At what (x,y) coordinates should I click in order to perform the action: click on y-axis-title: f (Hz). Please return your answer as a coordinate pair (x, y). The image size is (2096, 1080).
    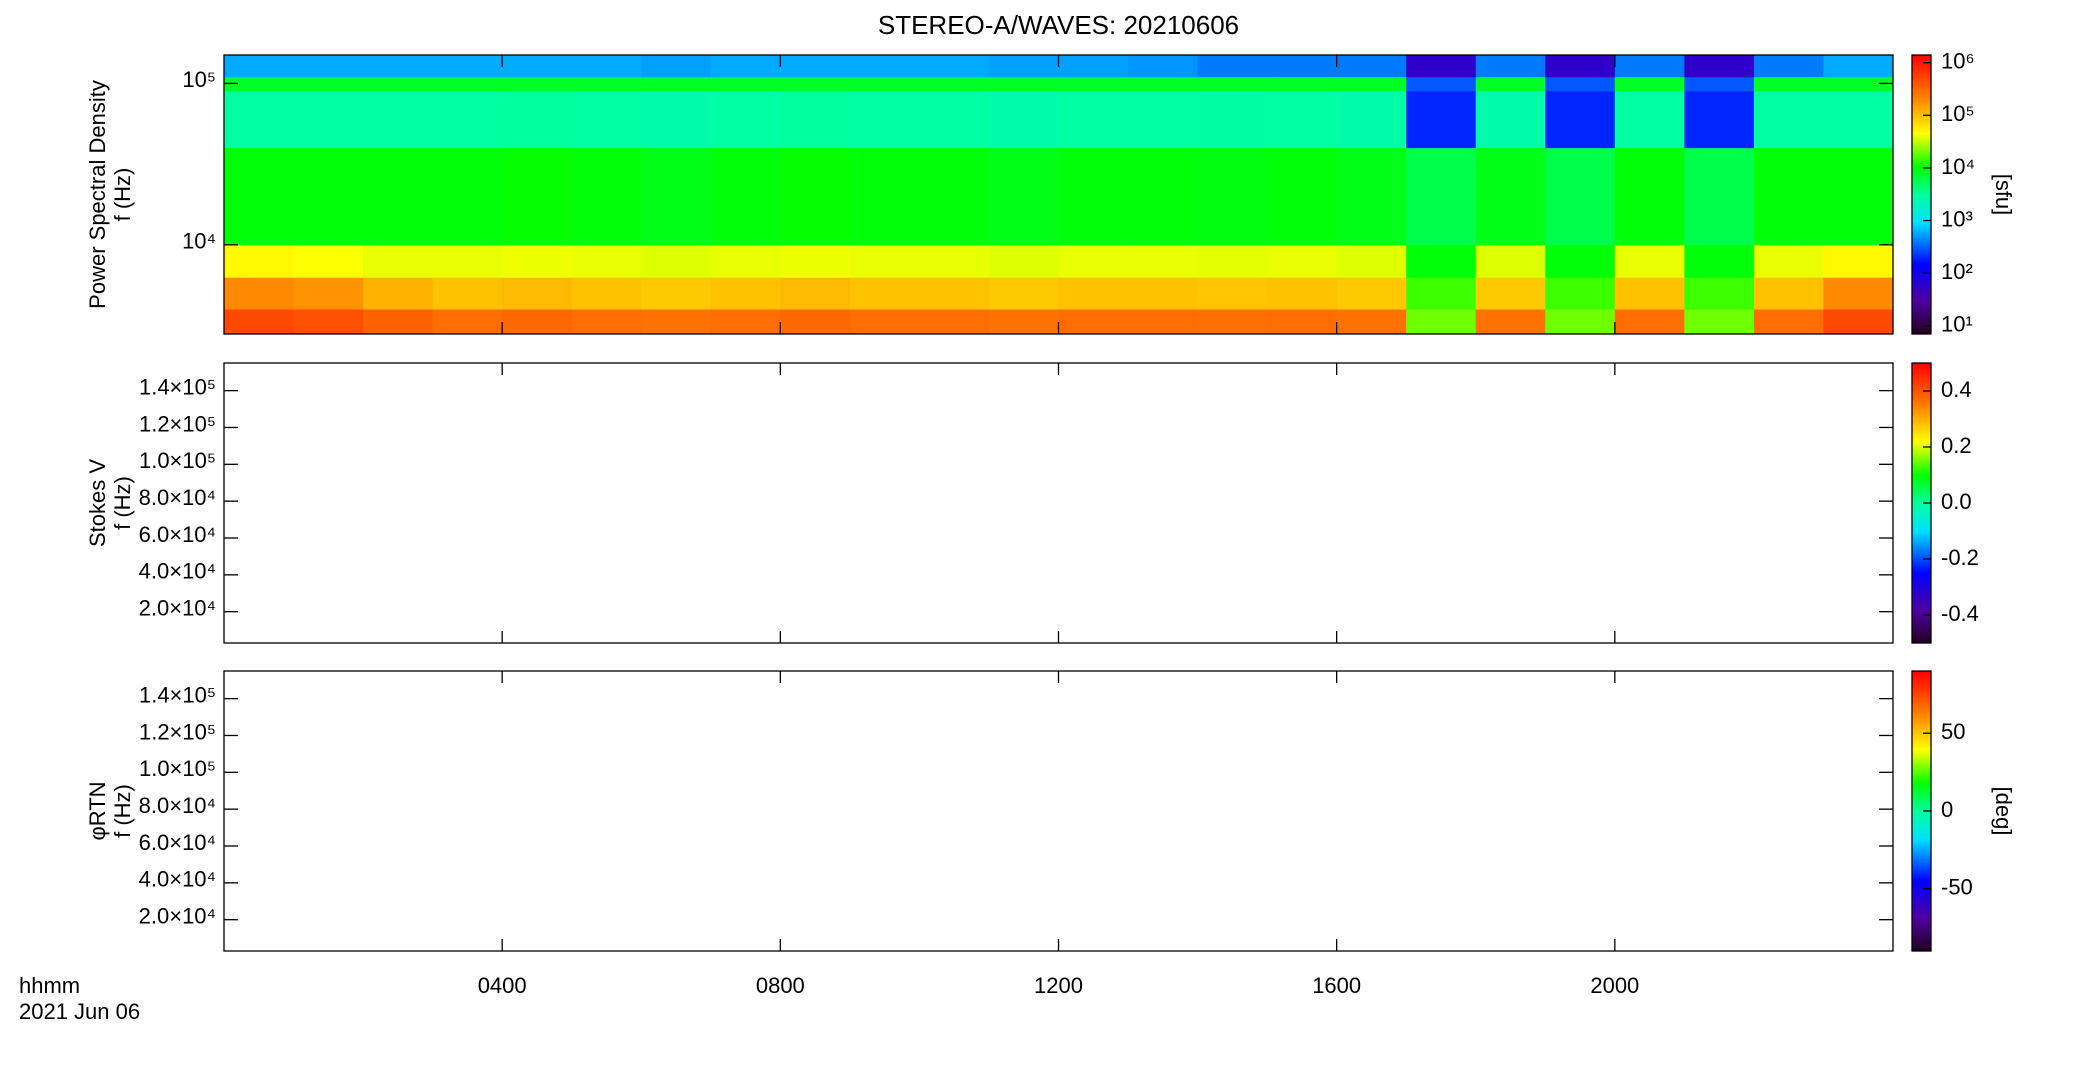
    Looking at the image, I should click on (122, 195).